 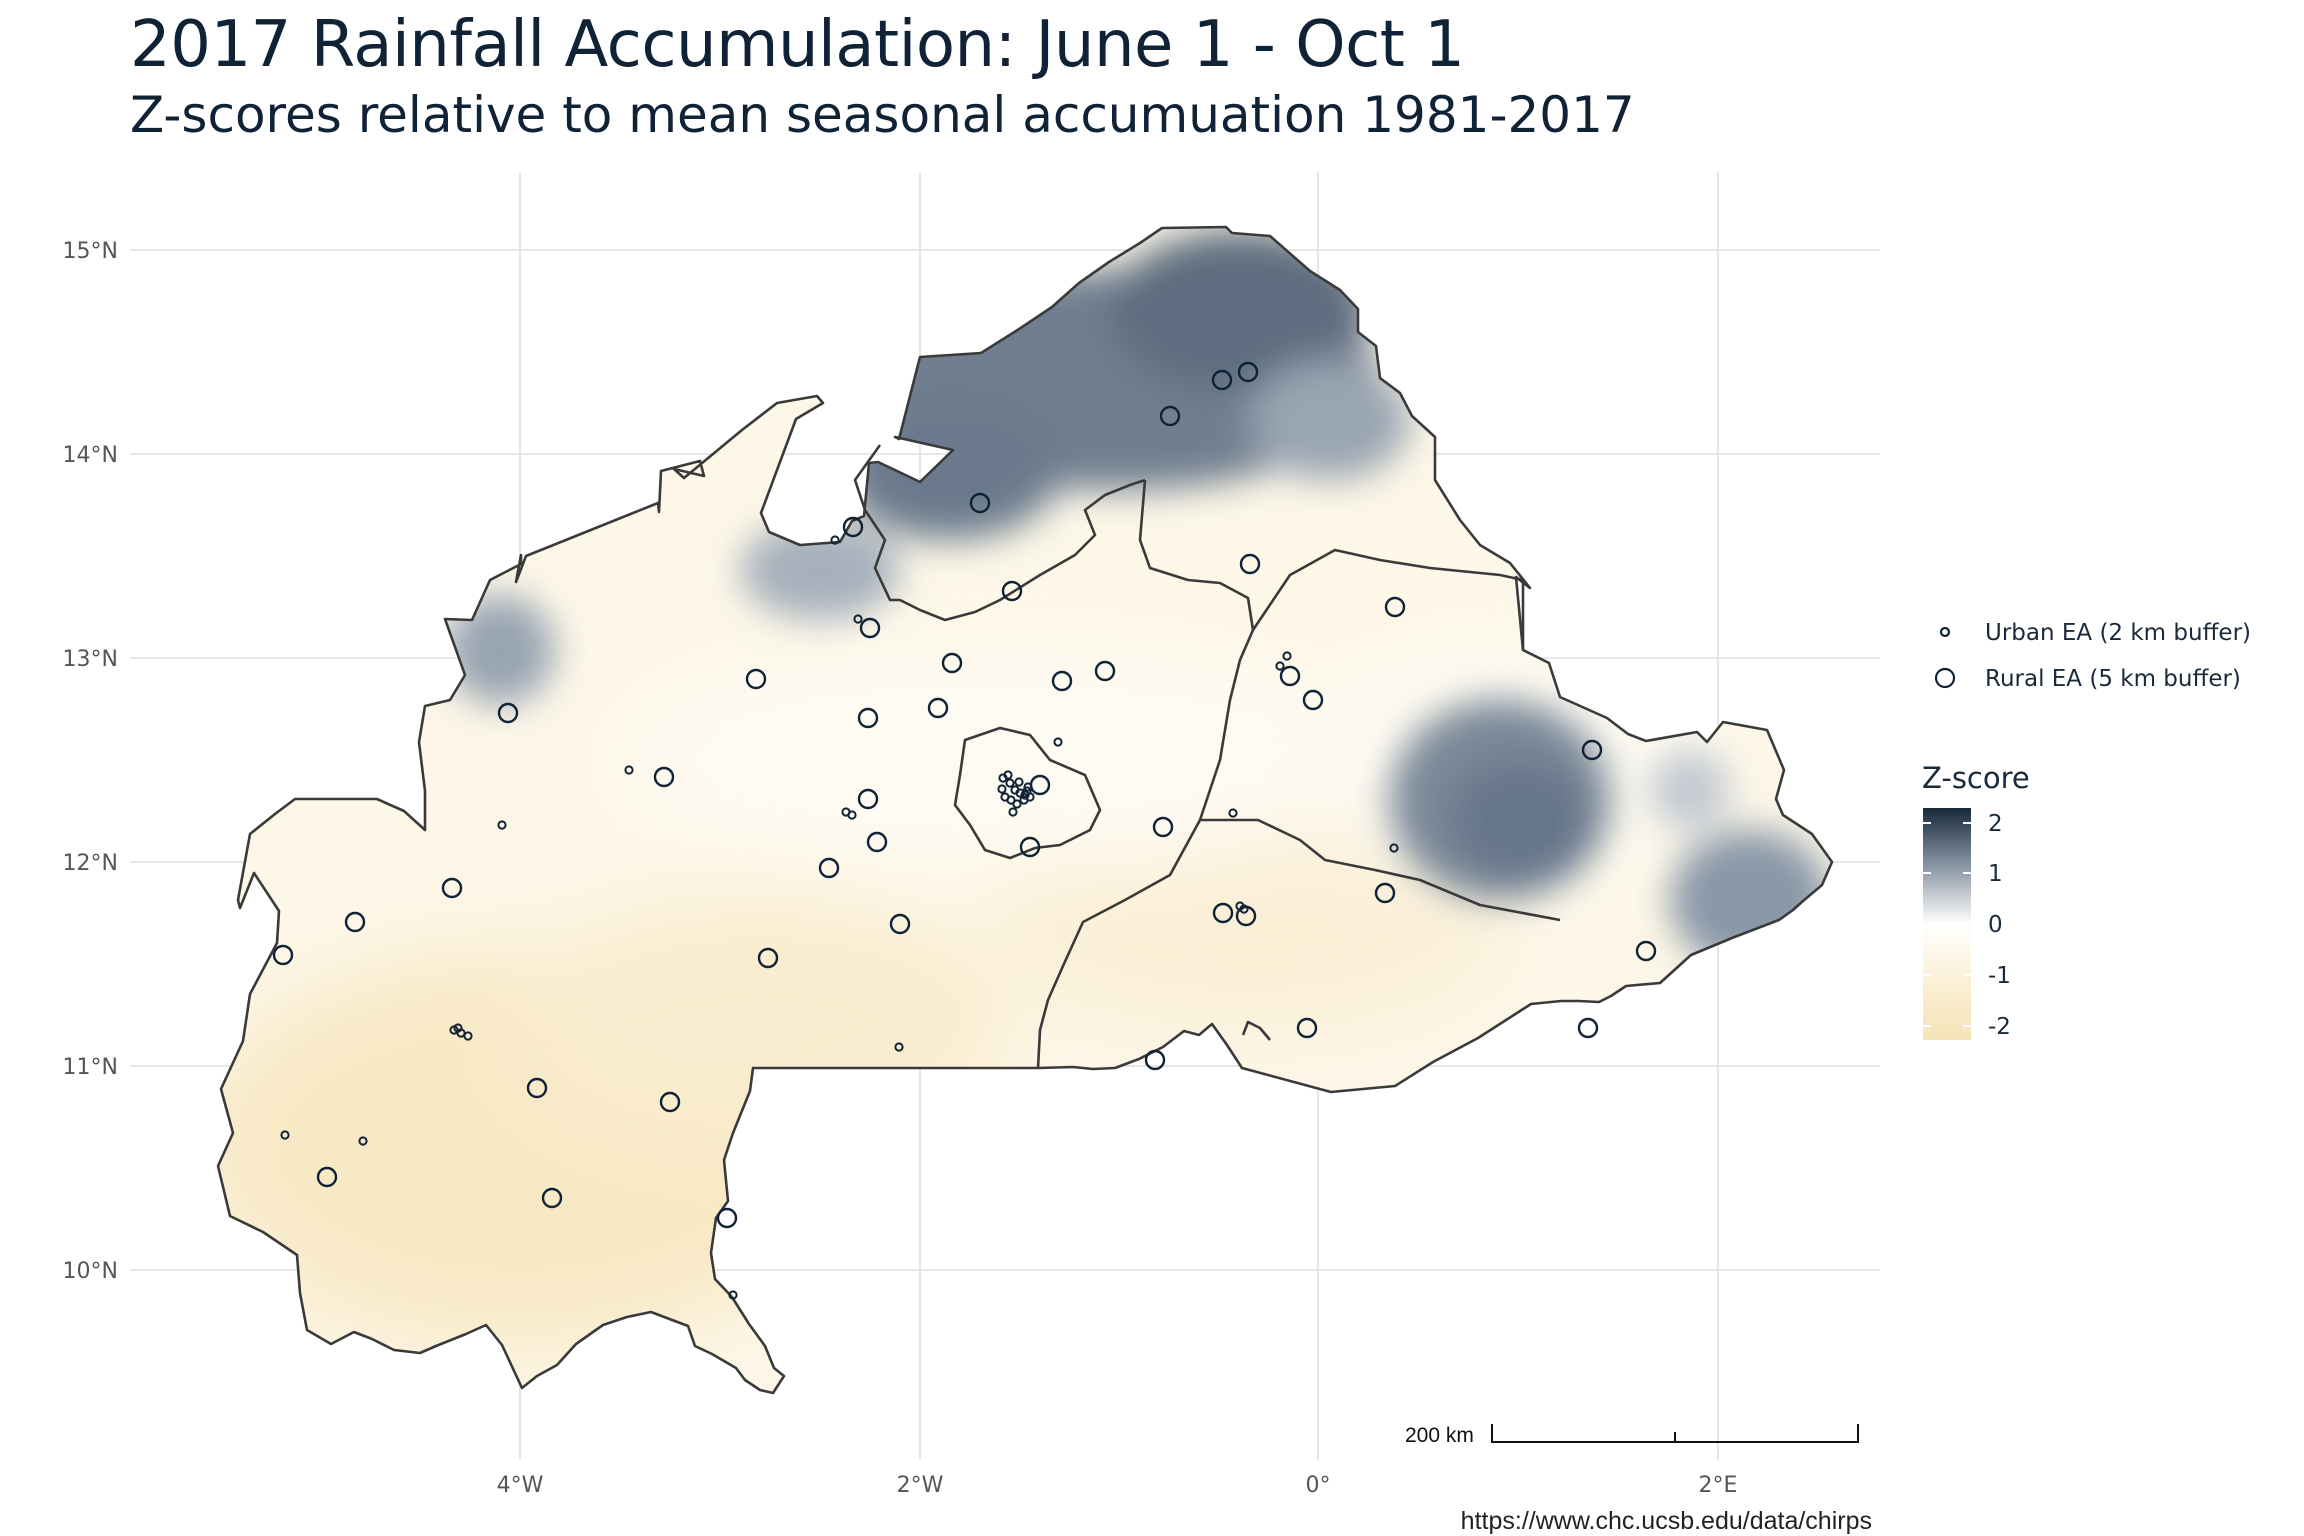 I want to click on lat-axis-labels: 15°N 14°N 13°N 12°N 11°N 10°N, so click(x=90, y=761).